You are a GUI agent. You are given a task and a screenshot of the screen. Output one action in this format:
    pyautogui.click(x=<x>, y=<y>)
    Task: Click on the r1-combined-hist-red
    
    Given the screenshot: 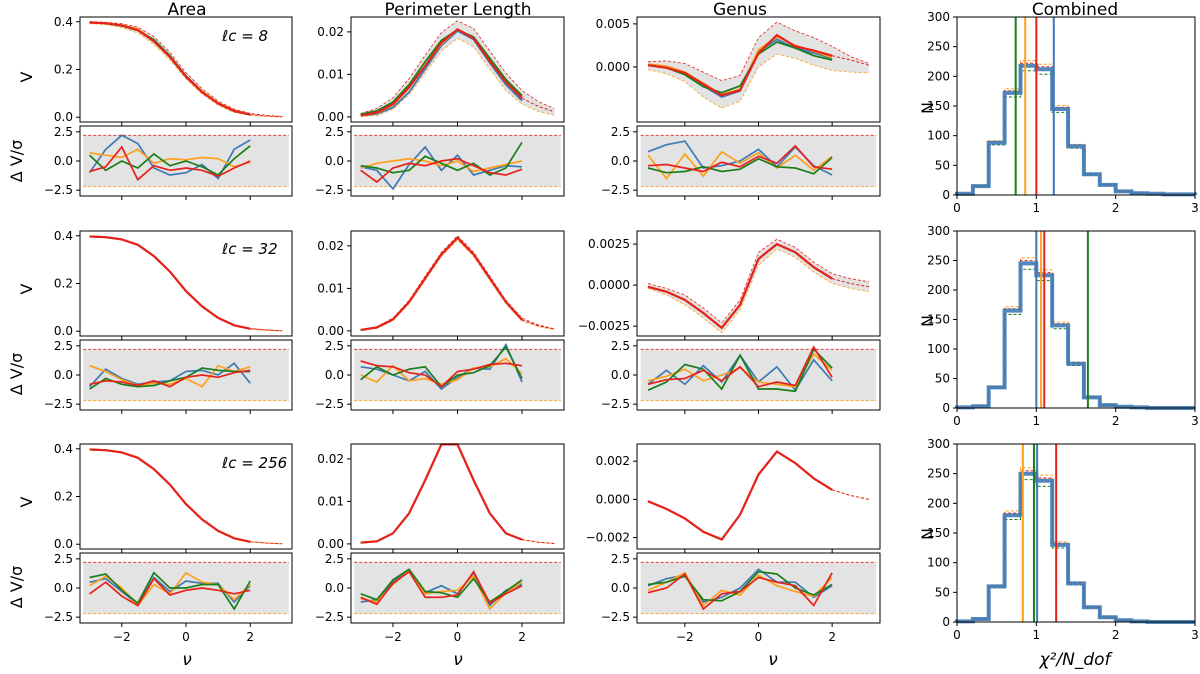 What is the action you would take?
    pyautogui.click(x=1076, y=128)
    